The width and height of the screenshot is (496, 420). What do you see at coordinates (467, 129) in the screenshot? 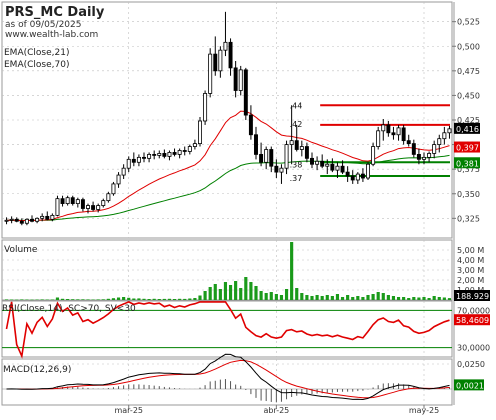
I see `last-value-label: 0,416` at bounding box center [467, 129].